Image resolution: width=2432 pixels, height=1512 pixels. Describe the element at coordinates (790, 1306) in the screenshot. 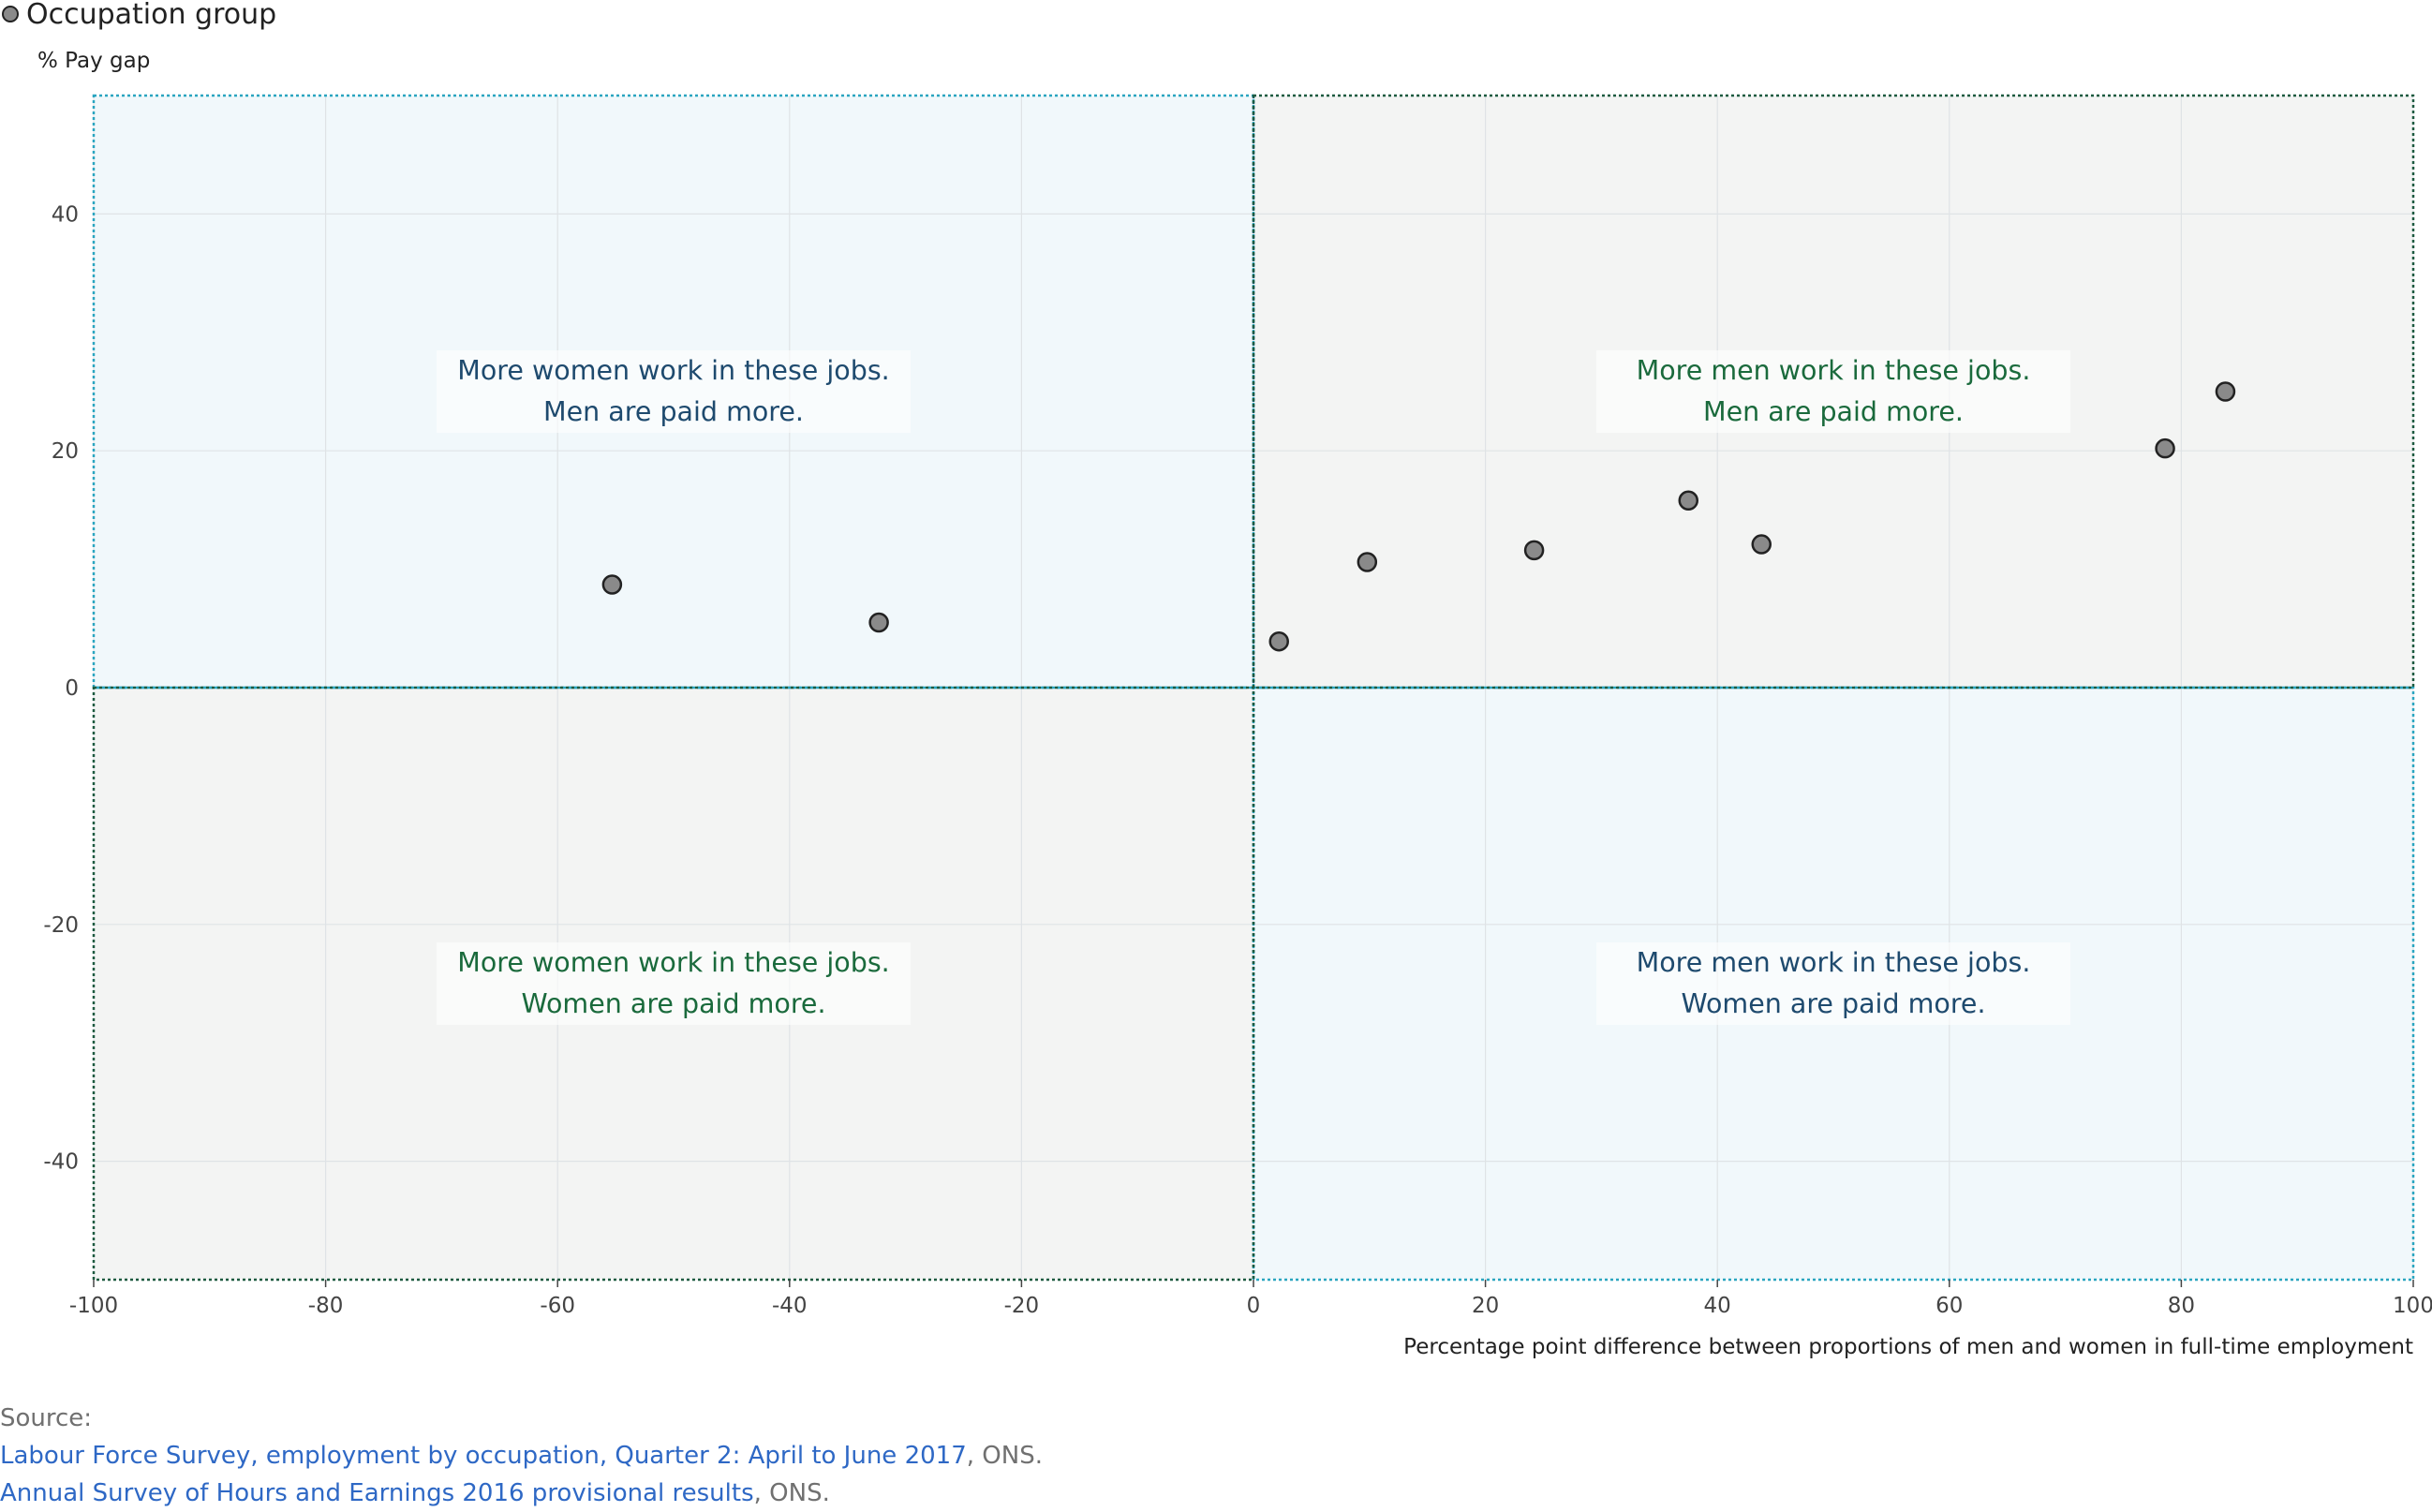

I see `x-tick-label: -40` at that location.